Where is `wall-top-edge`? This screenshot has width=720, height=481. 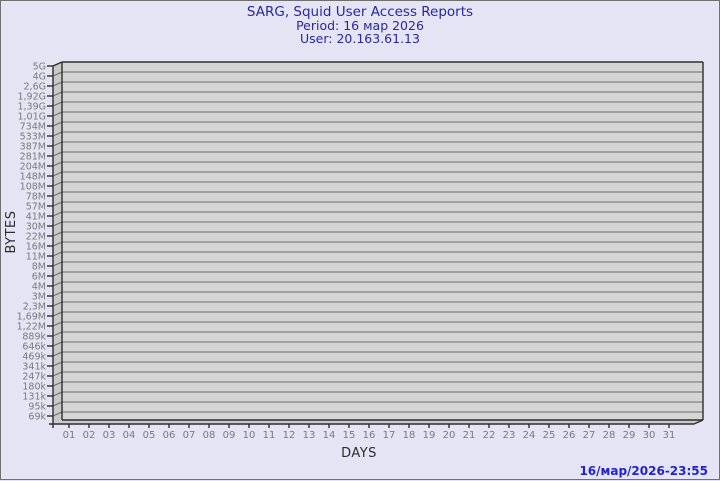
wall-top-edge is located at coordinates (57, 64).